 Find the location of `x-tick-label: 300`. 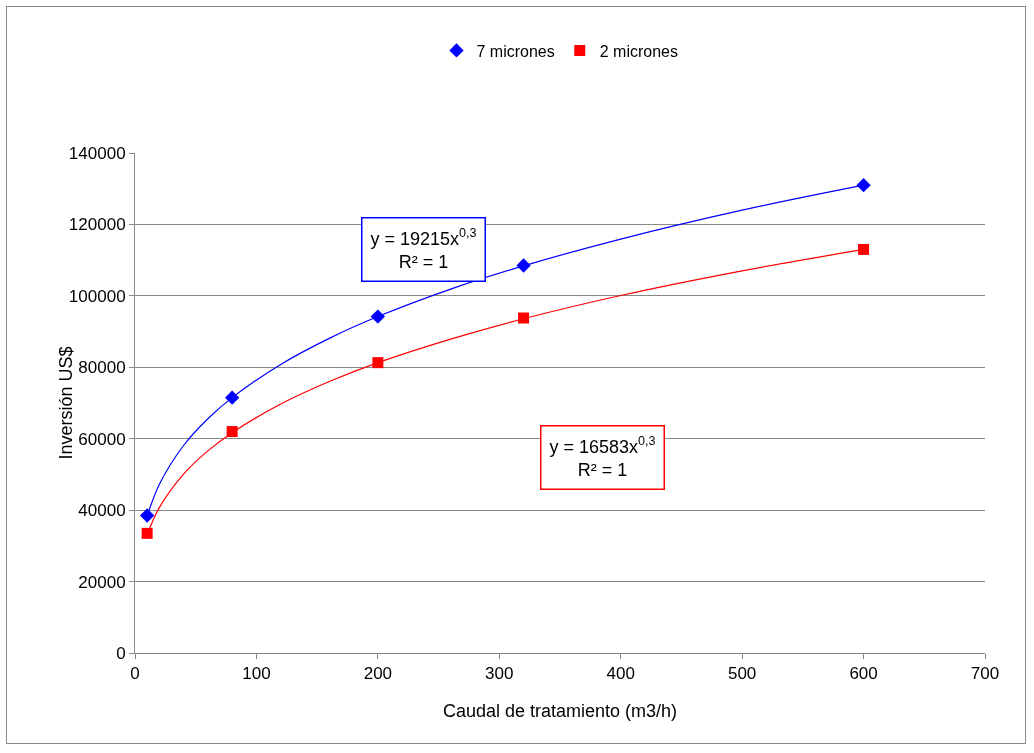

x-tick-label: 300 is located at coordinates (499, 674).